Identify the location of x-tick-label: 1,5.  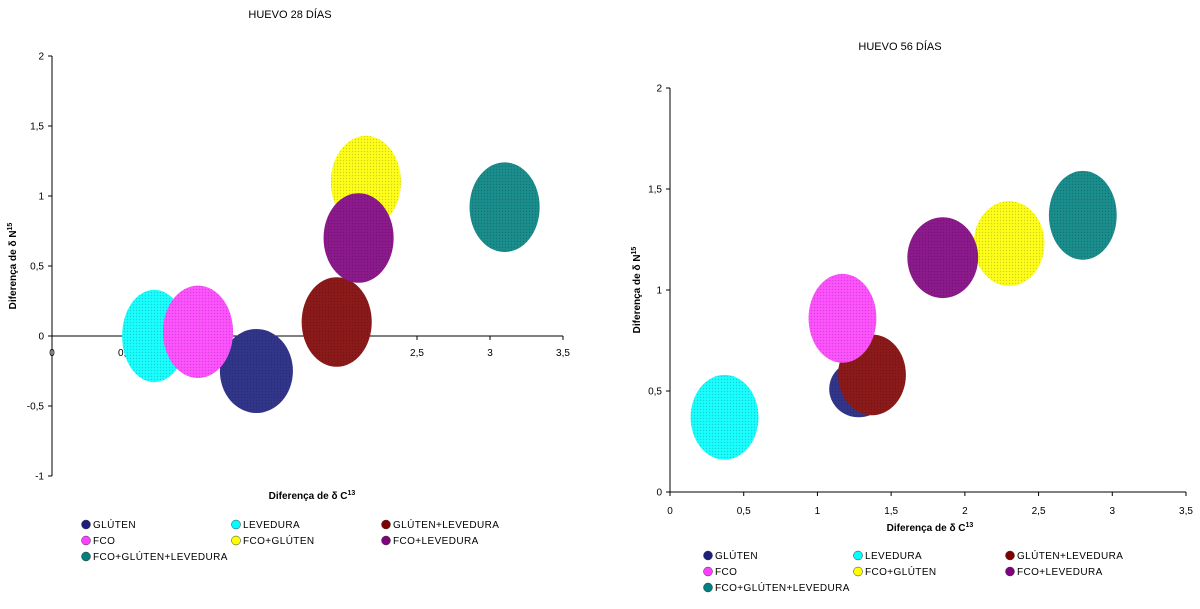
(891, 511).